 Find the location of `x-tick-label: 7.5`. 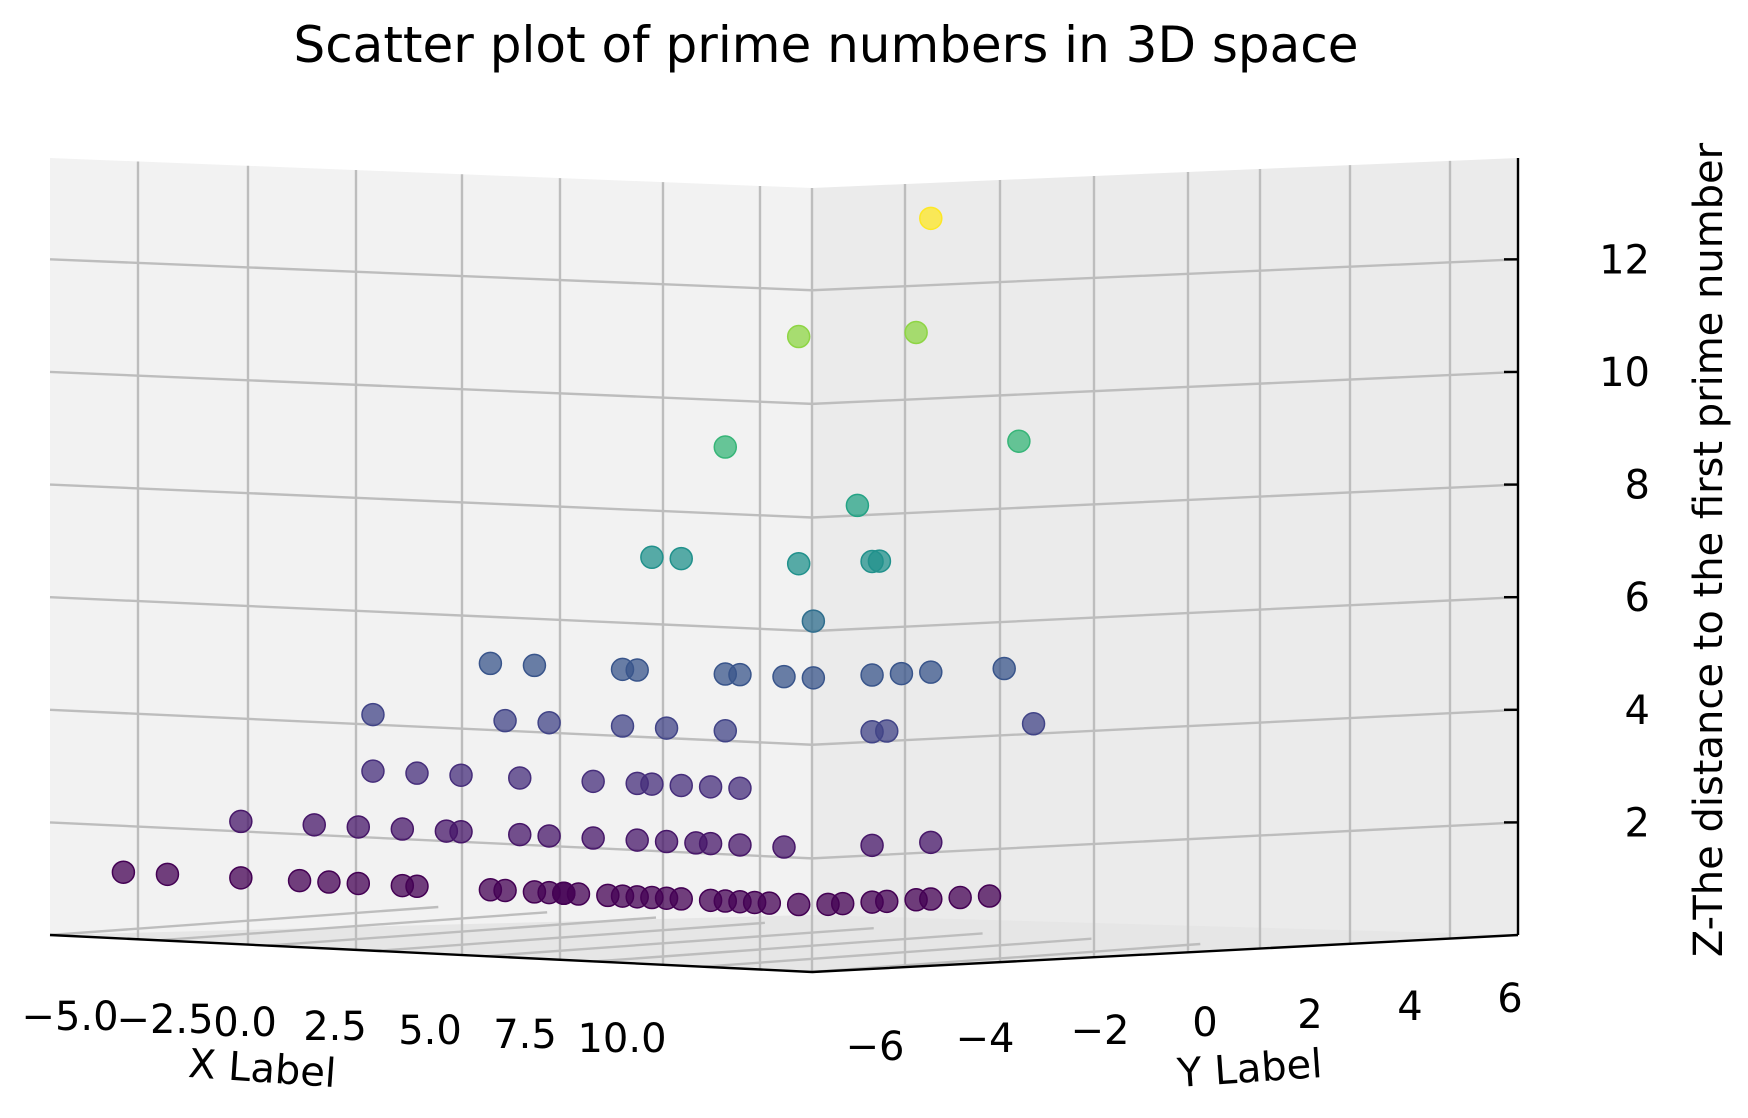

x-tick-label: 7.5 is located at coordinates (525, 1035).